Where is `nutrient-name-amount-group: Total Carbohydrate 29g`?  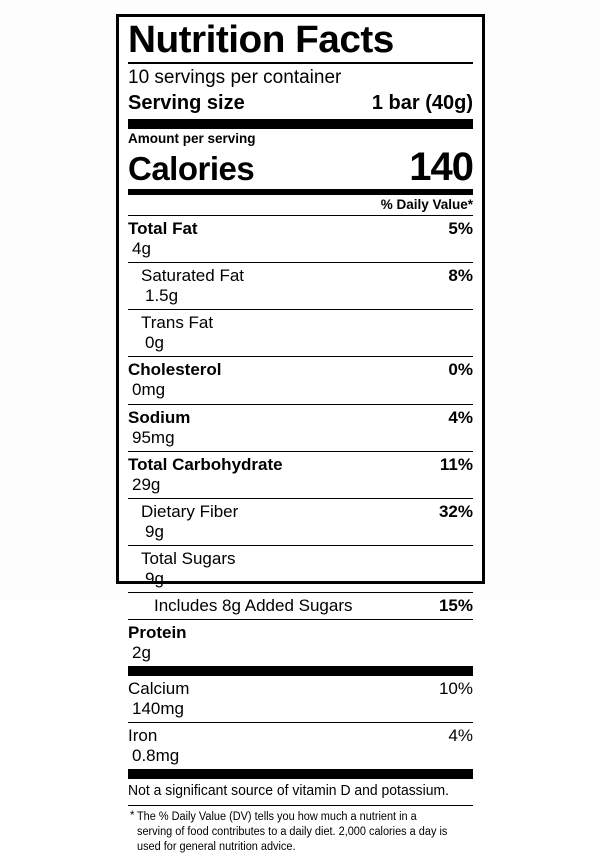
nutrient-name-amount-group: Total Carbohydrate 29g is located at coordinates (205, 475).